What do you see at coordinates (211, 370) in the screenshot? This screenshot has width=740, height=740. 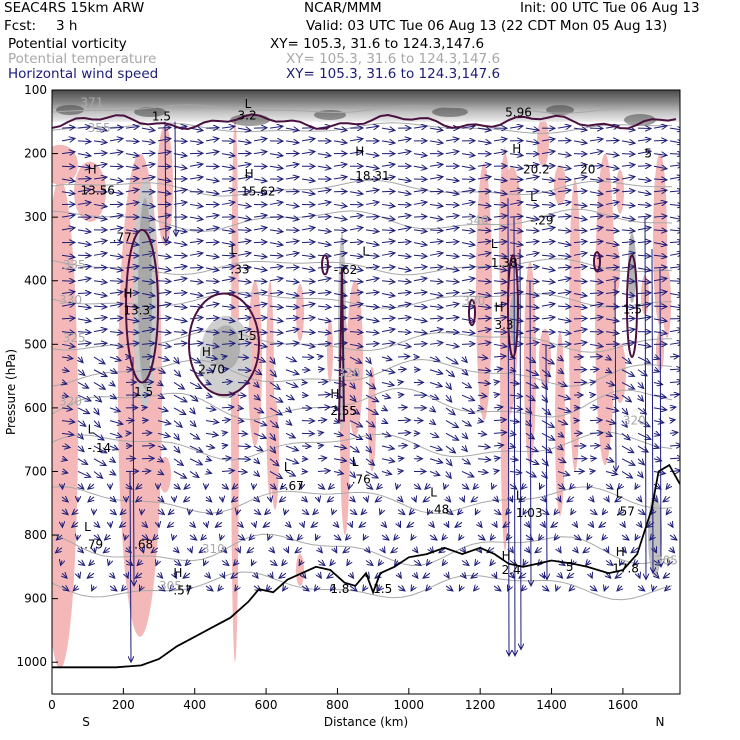 I see `pv-value-label: 2.70` at bounding box center [211, 370].